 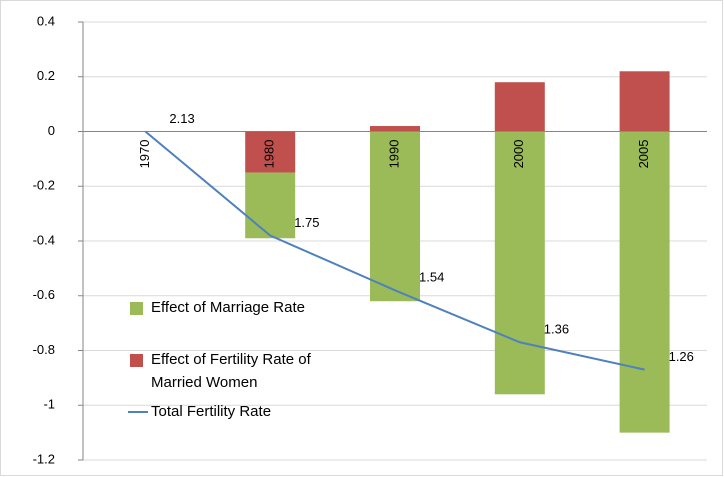 What do you see at coordinates (431, 277) in the screenshot?
I see `data-label: 1.54` at bounding box center [431, 277].